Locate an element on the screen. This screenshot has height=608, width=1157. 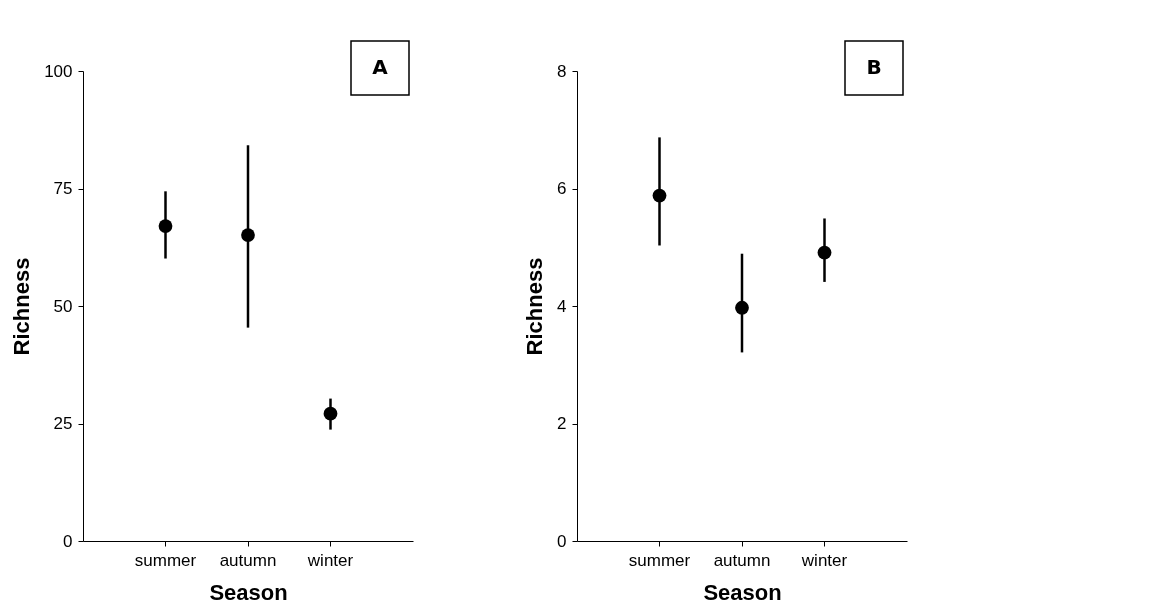
y-tick-label: 25 is located at coordinates (63, 423).